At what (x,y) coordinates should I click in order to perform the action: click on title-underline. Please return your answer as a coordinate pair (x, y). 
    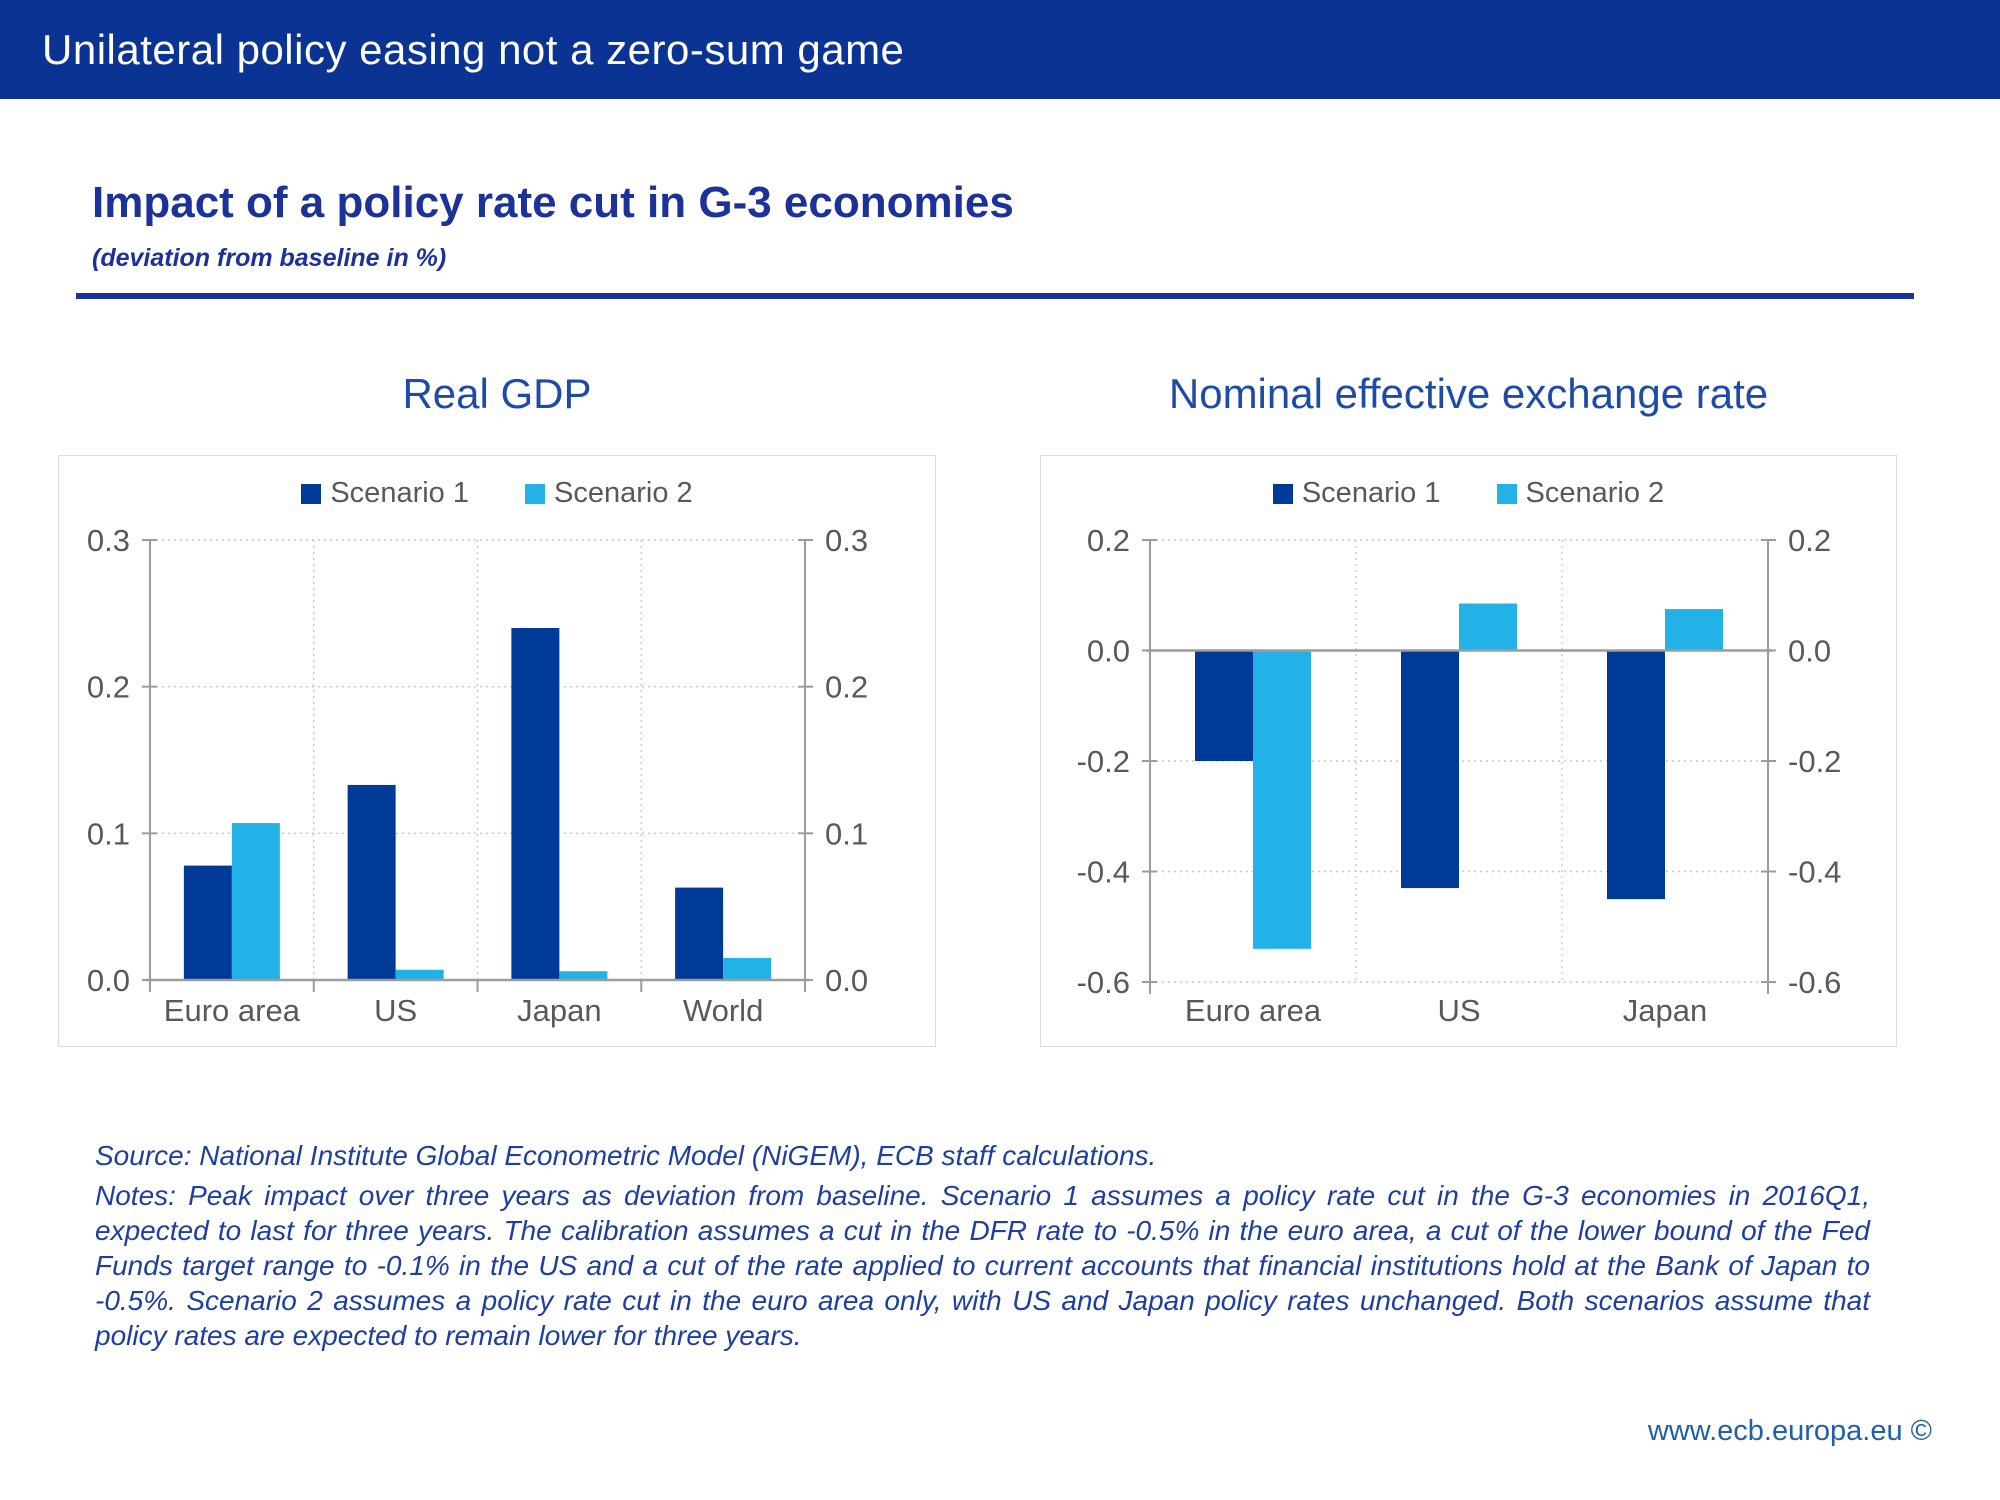
    Looking at the image, I should click on (995, 296).